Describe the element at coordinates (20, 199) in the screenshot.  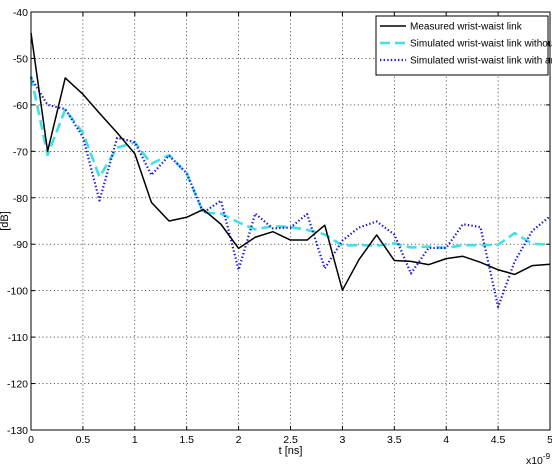
I see `y-tick-label: -80` at that location.